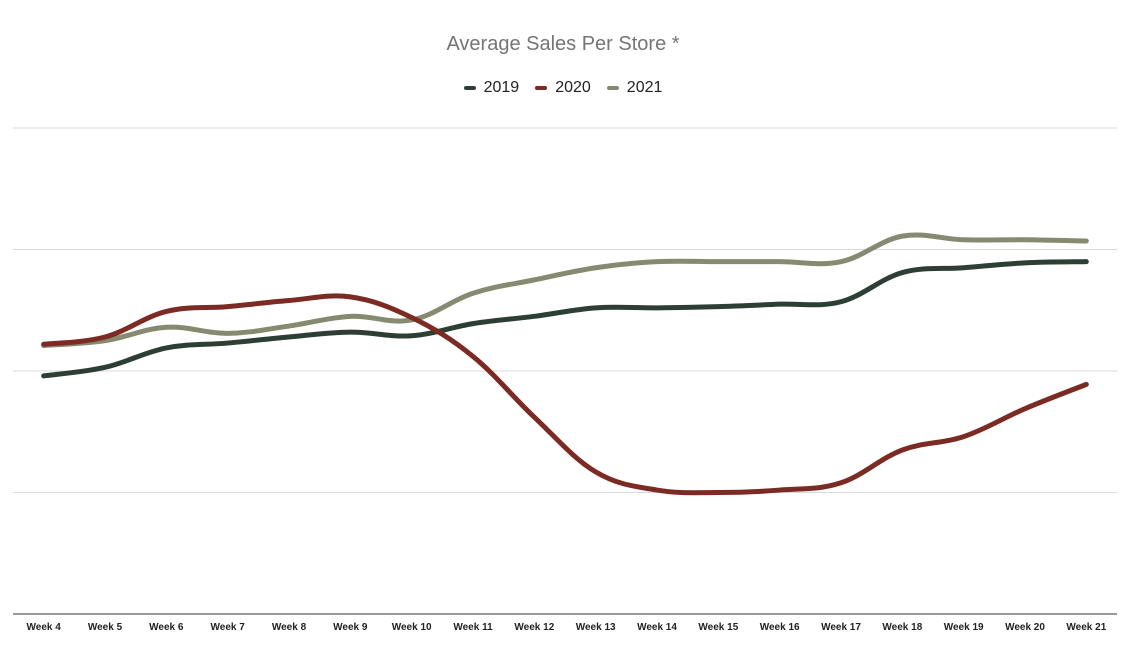  What do you see at coordinates (1086, 627) in the screenshot?
I see `x-tick-label: Week 21` at bounding box center [1086, 627].